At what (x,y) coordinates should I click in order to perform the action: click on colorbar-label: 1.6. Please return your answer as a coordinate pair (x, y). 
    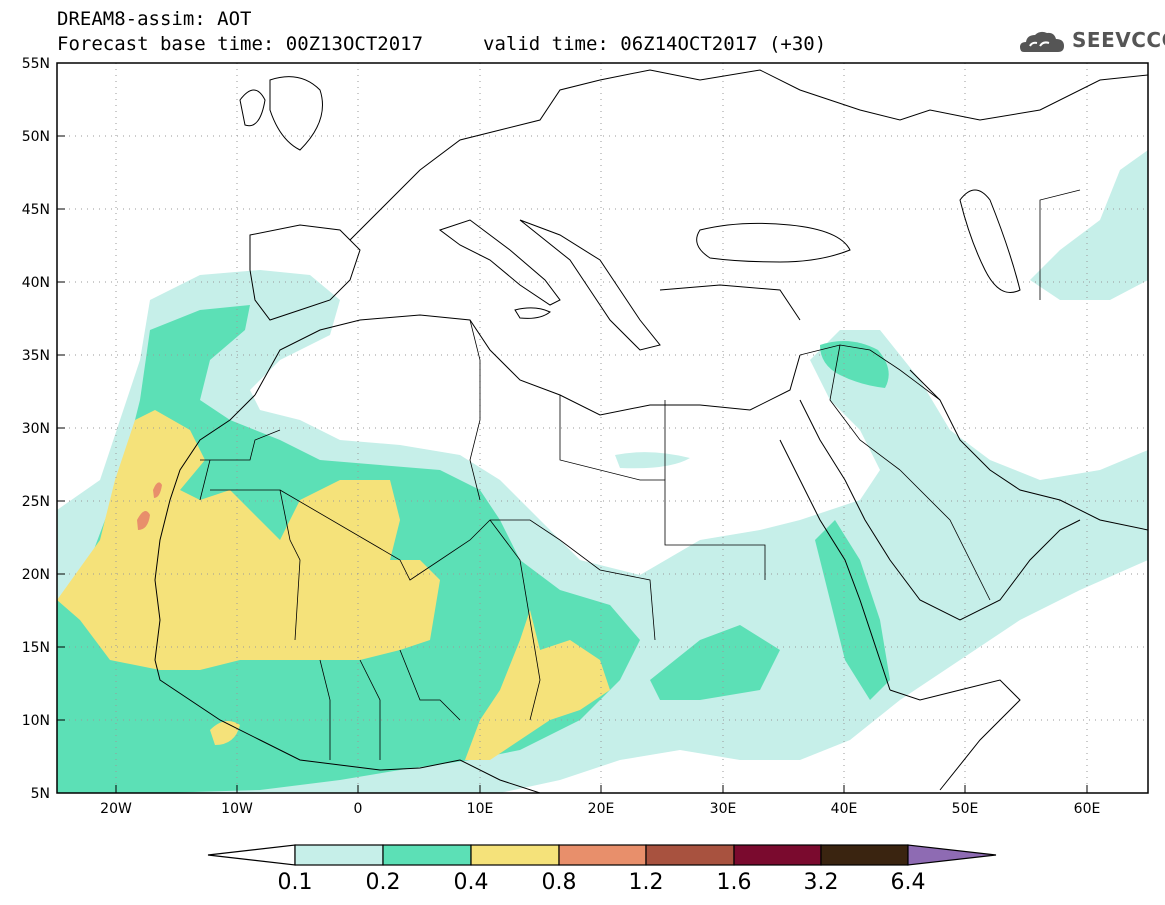
    Looking at the image, I should click on (734, 882).